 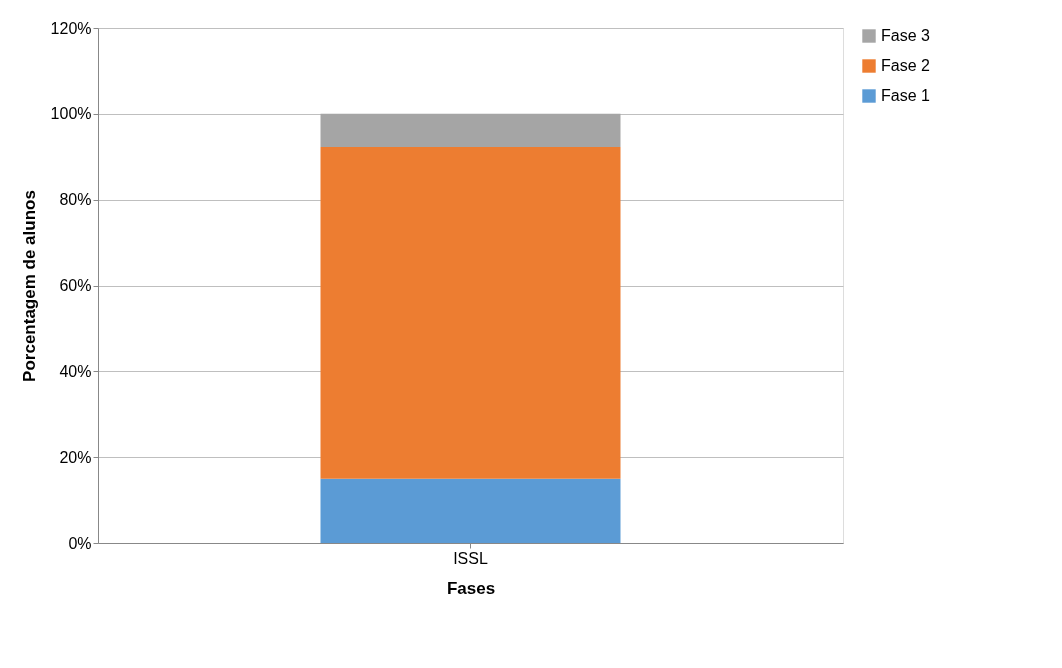 What do you see at coordinates (75, 200) in the screenshot?
I see `y-tick-label: 80%` at bounding box center [75, 200].